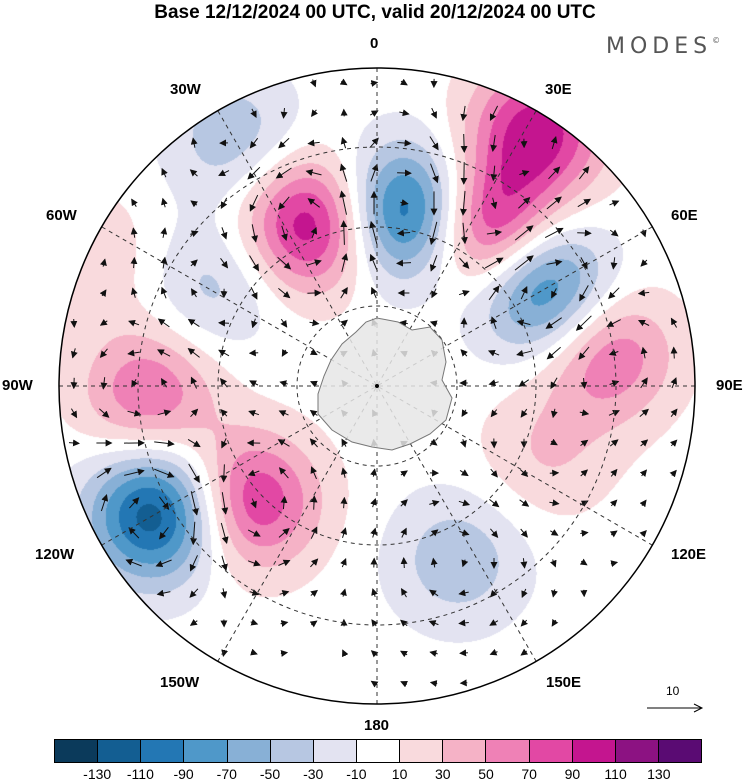 The width and height of the screenshot is (750, 783). What do you see at coordinates (185, 89) in the screenshot?
I see `lon-label-30w: 30W` at bounding box center [185, 89].